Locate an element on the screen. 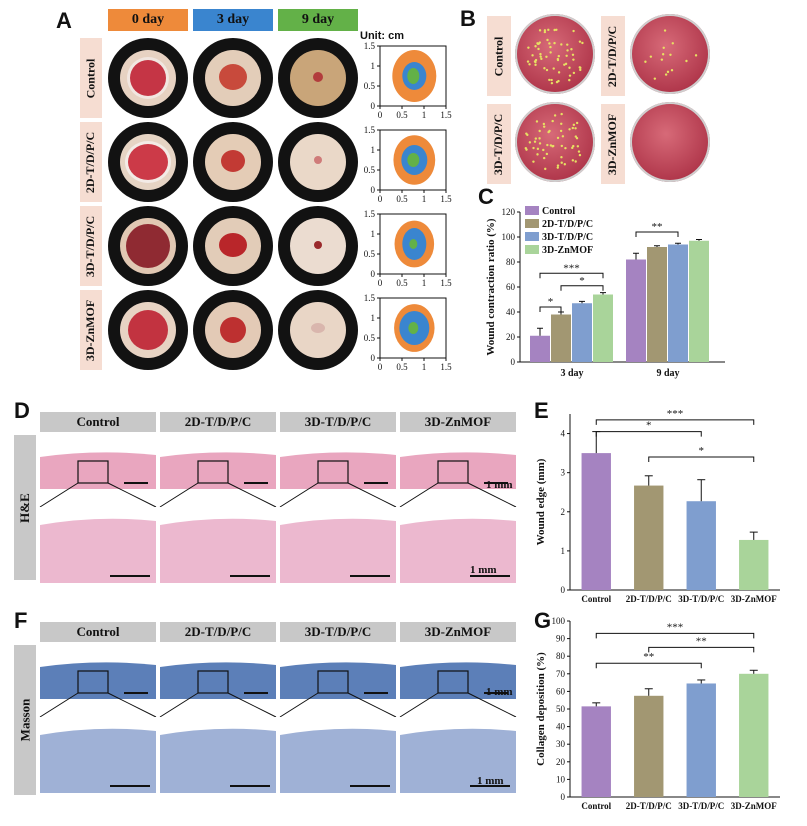  y-tick-label: 90 is located at coordinates (561, 639).